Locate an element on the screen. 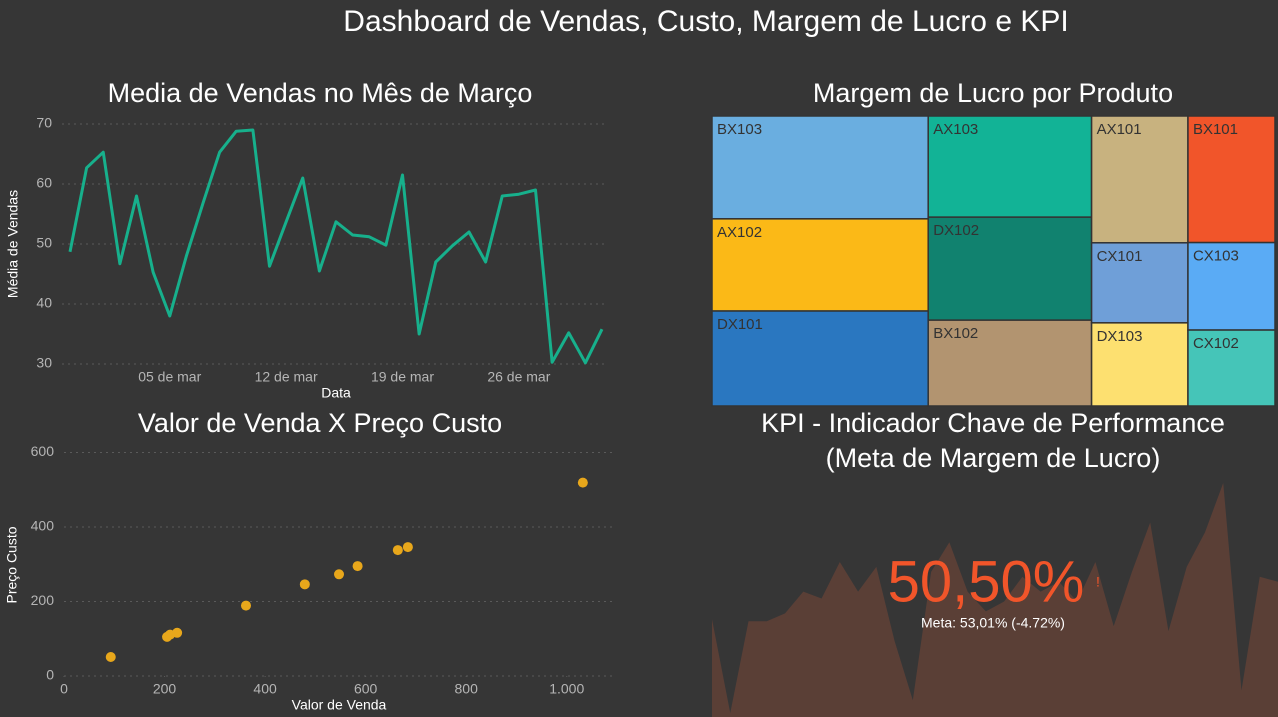 This screenshot has width=1278, height=717. x-axis-label: Valor de Venda is located at coordinates (339, 705).